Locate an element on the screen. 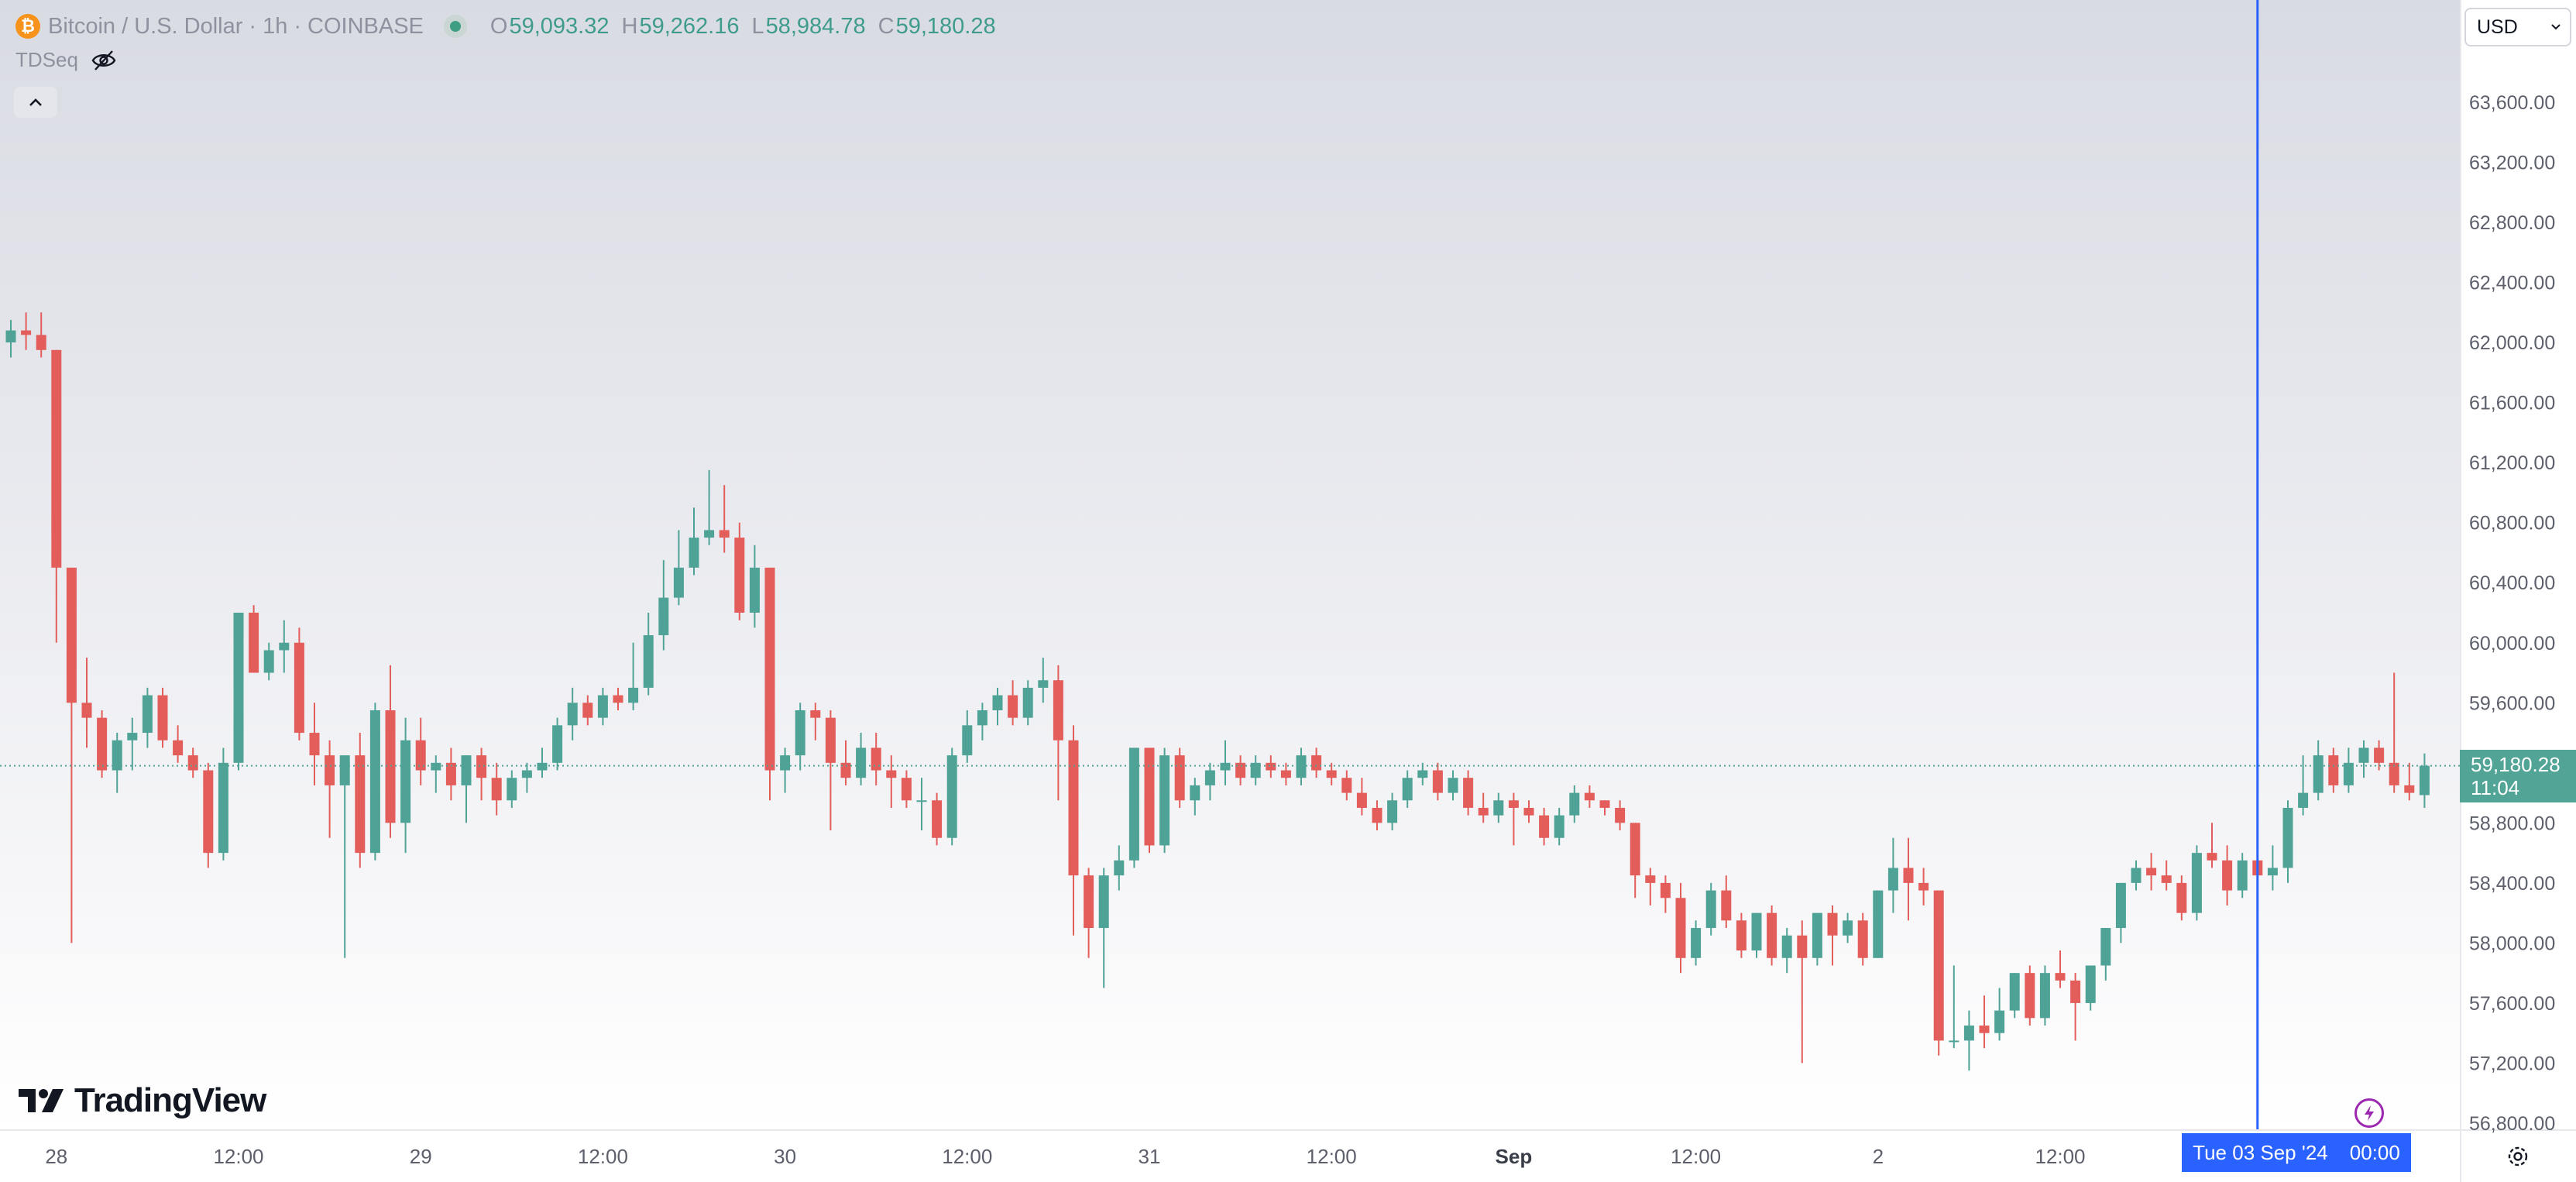  market-status-icon is located at coordinates (455, 27).